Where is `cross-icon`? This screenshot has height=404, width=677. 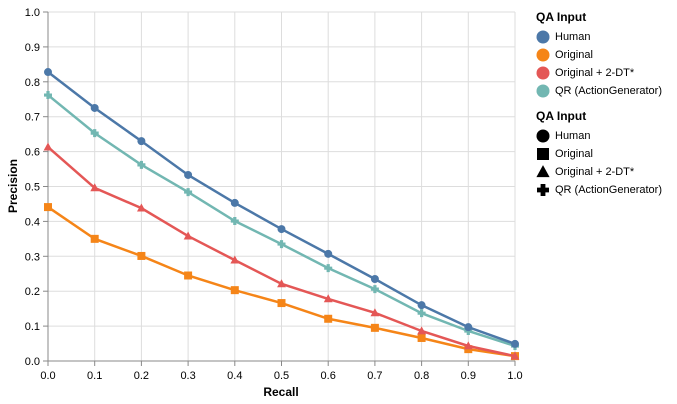
cross-icon is located at coordinates (543, 190).